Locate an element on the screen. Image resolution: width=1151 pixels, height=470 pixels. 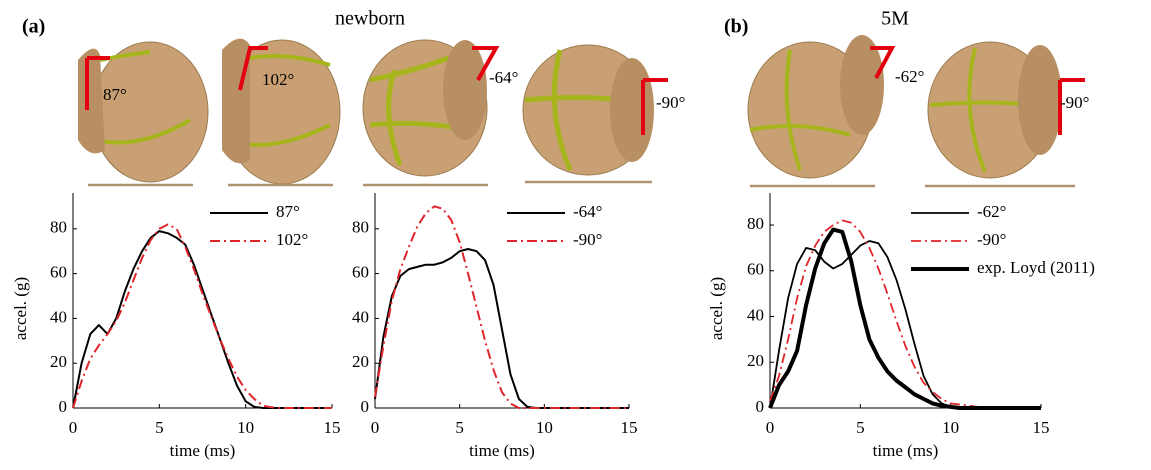
panel-label: (b) is located at coordinates (736, 27).